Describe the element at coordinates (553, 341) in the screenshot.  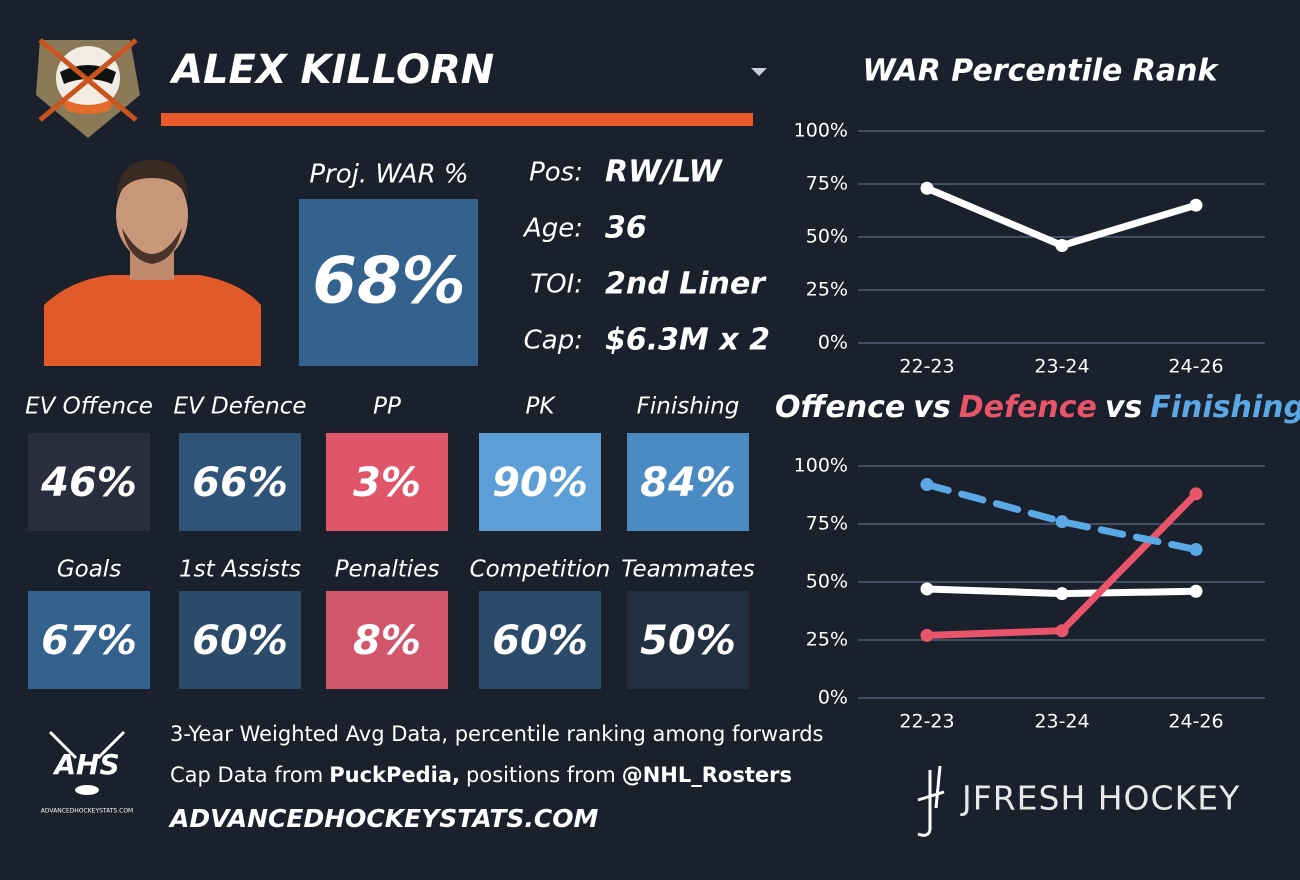
I see `info-label: Cap:` at that location.